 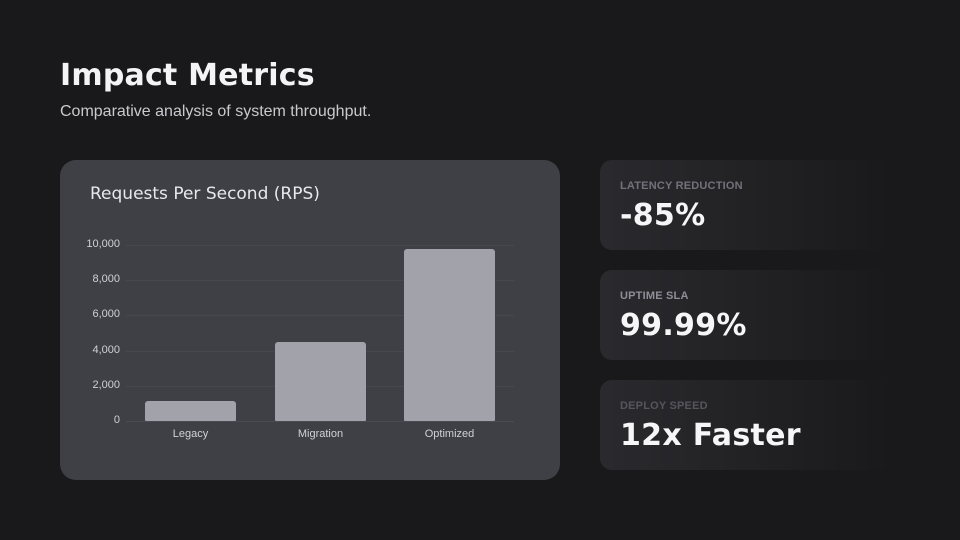 I want to click on x-axis-tick-label: Optimized, so click(x=449, y=434).